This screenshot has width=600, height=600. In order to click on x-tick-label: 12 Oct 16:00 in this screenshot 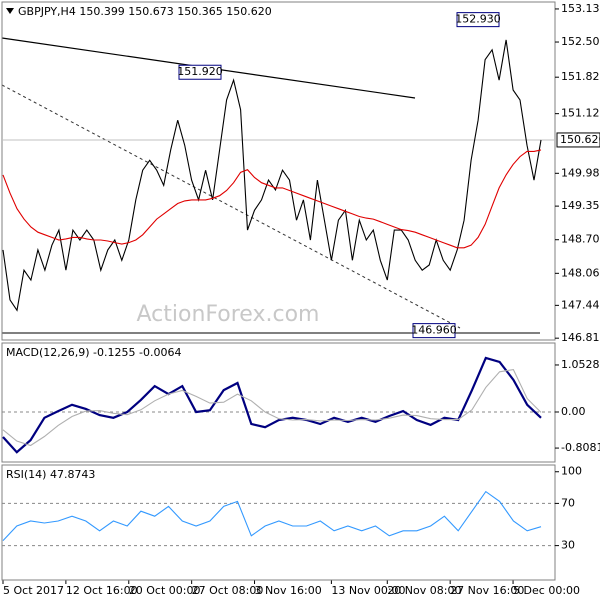, I will do `click(102, 590)`.